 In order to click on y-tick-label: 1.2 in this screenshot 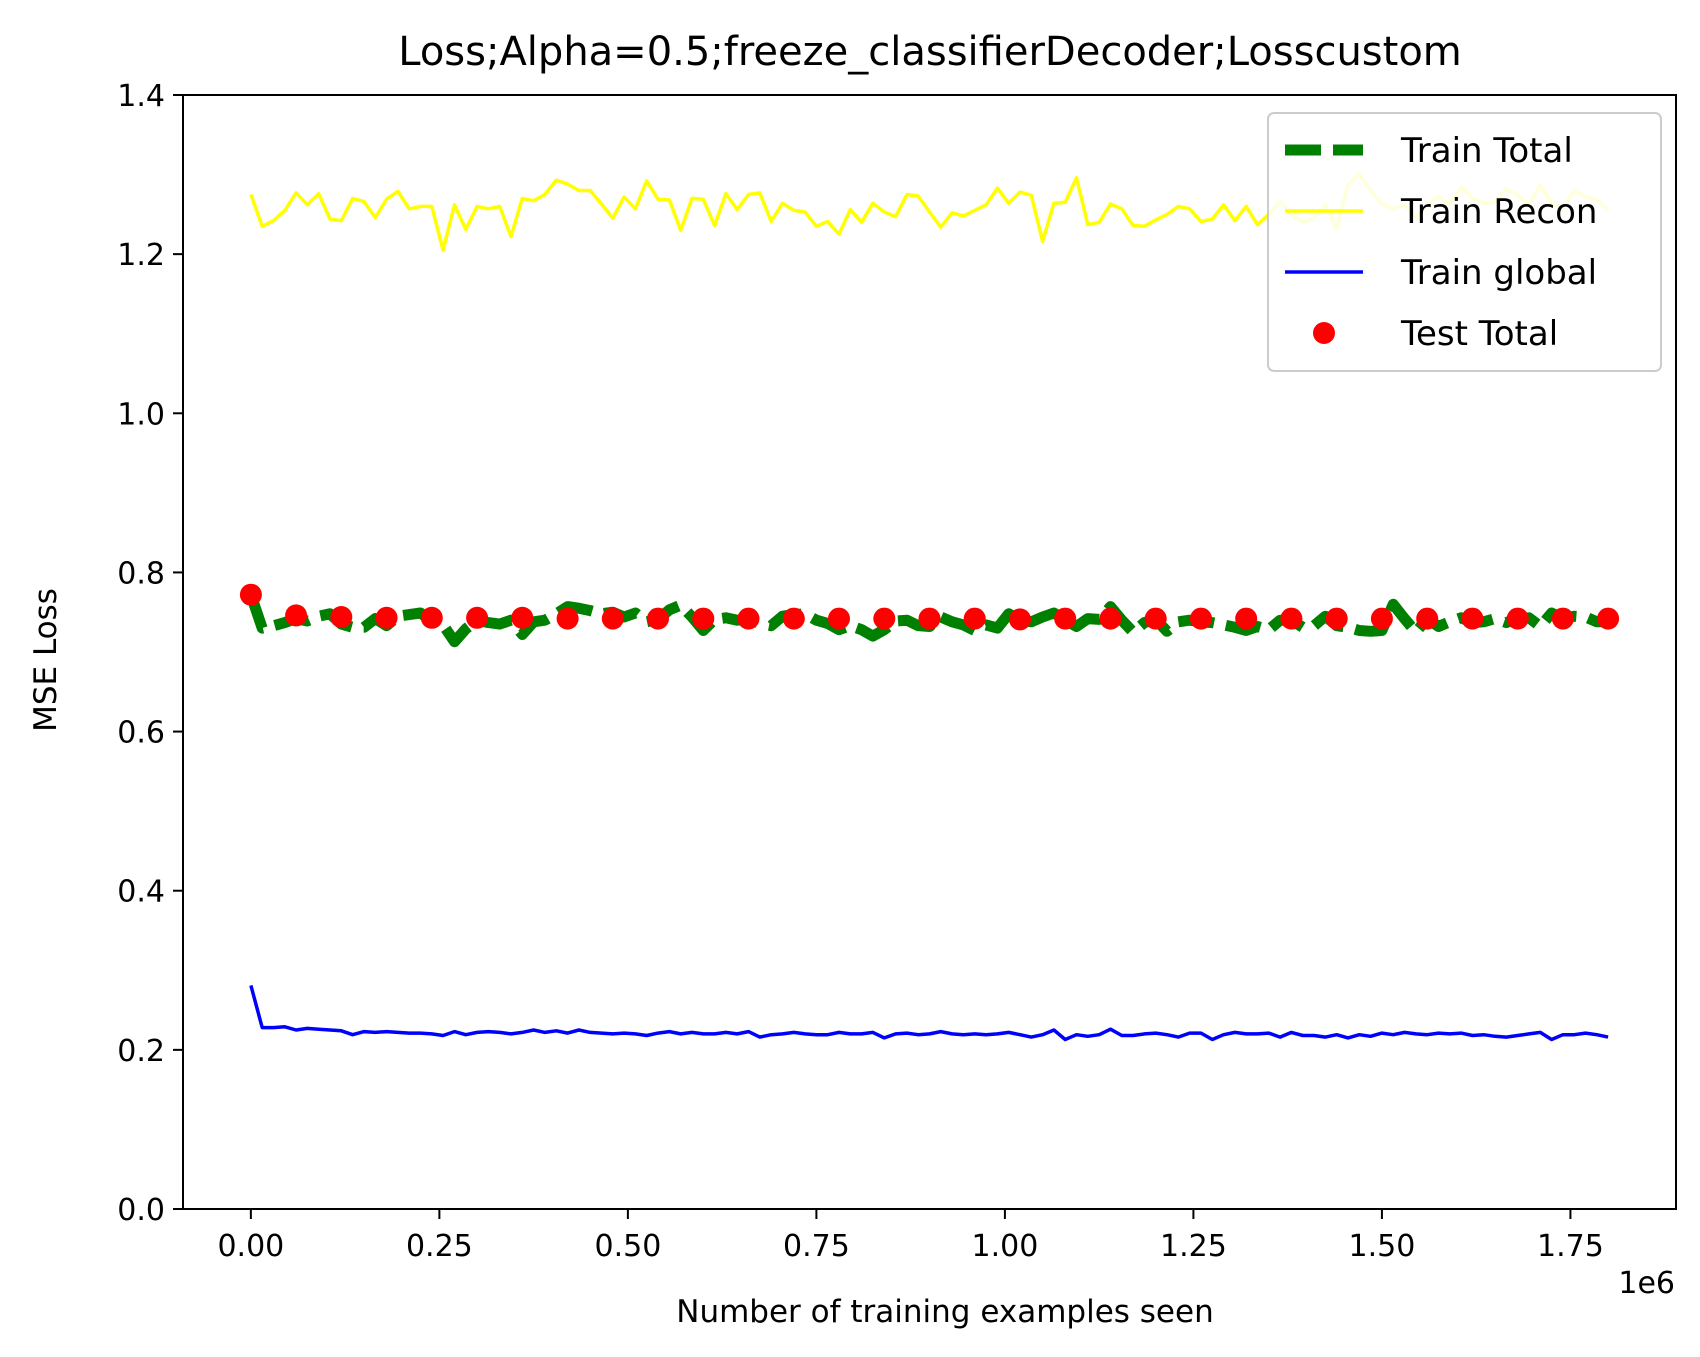, I will do `click(141, 255)`.